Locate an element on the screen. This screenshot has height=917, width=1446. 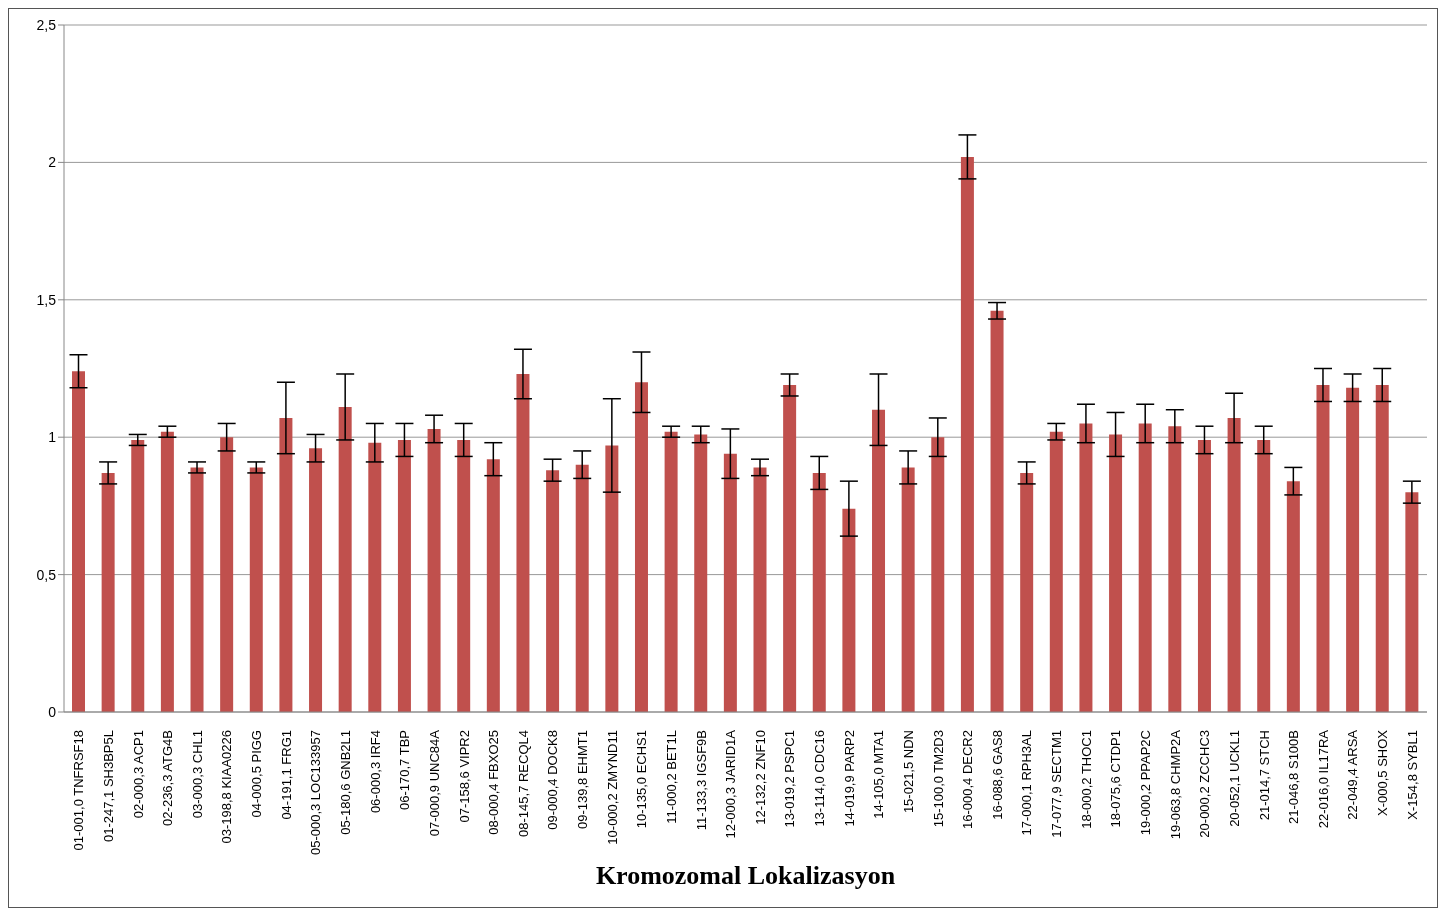
x-tick-label: 09-000,4 DOCK8 is located at coordinates (553, 780).